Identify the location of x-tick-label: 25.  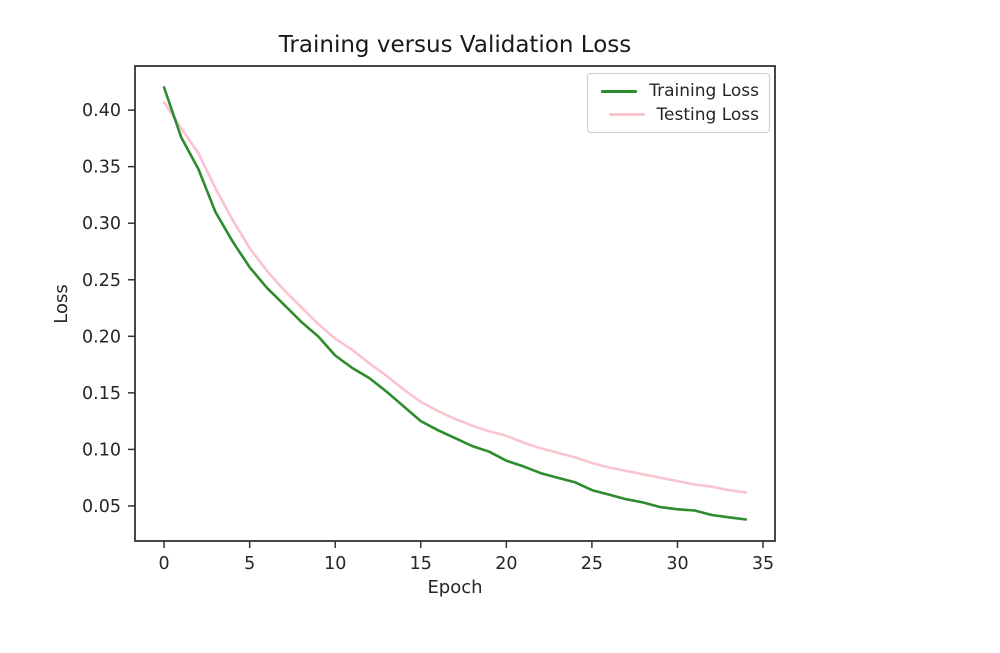
(592, 564).